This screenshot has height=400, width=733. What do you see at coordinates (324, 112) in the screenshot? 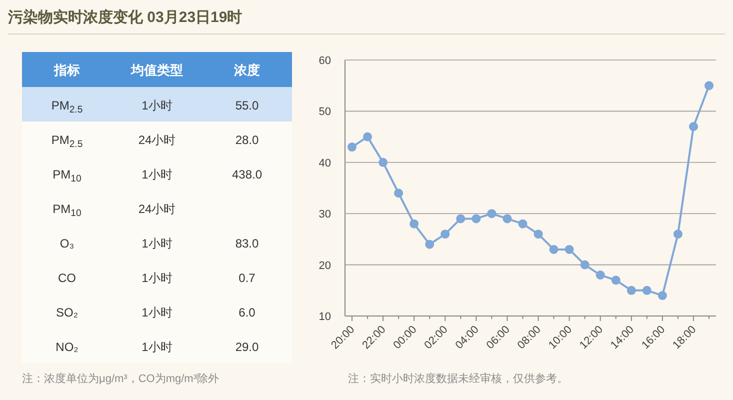
I see `y-tick-label: 50` at bounding box center [324, 112].